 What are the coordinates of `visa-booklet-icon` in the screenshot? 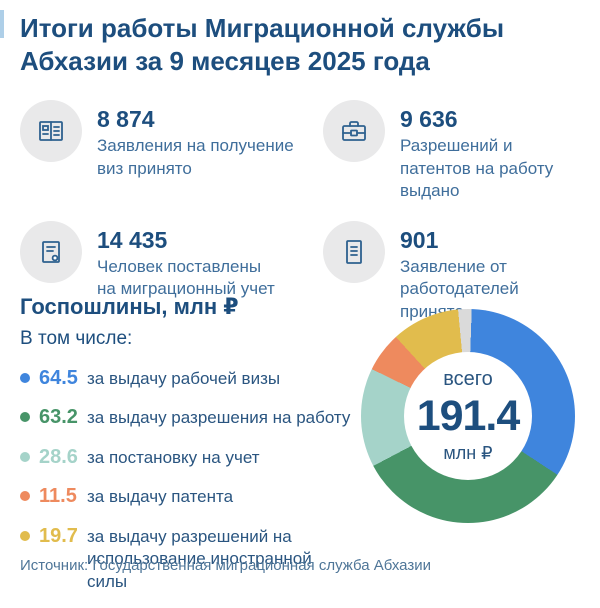 It's located at (51, 131).